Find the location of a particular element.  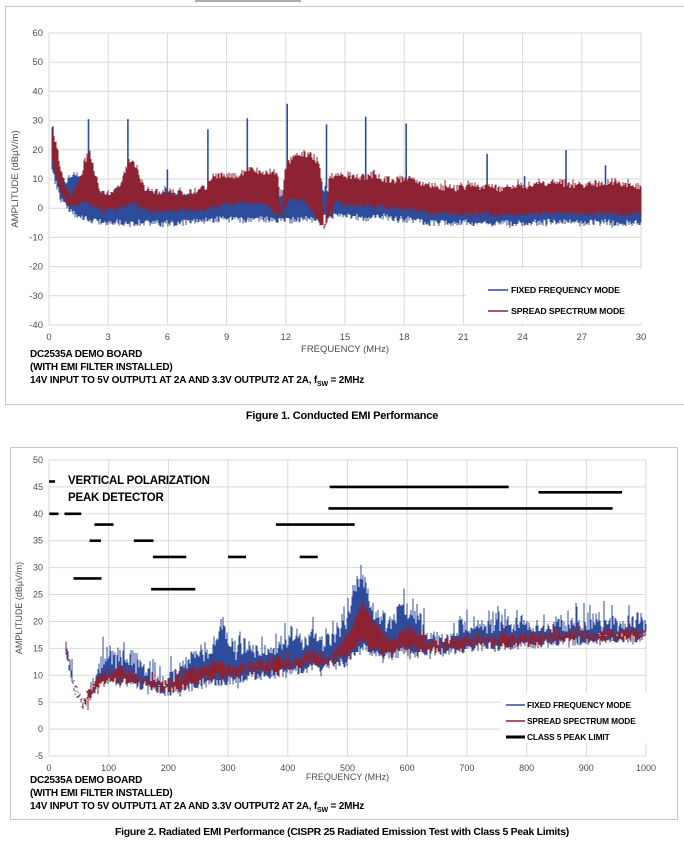

y-tick-label: -20 is located at coordinates (36, 267).